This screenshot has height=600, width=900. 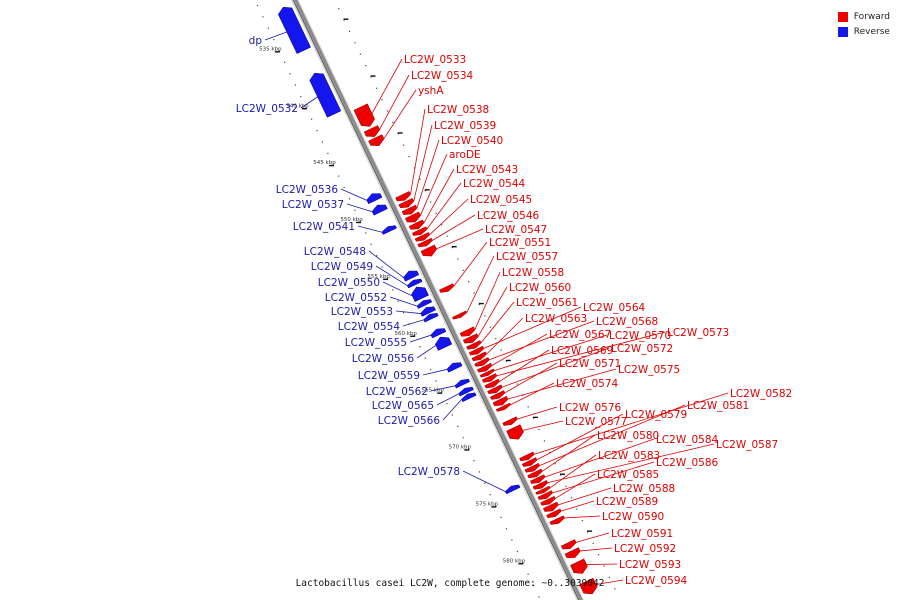 What do you see at coordinates (656, 581) in the screenshot?
I see `gene-label-lc2w_0594: LC2W_0594` at bounding box center [656, 581].